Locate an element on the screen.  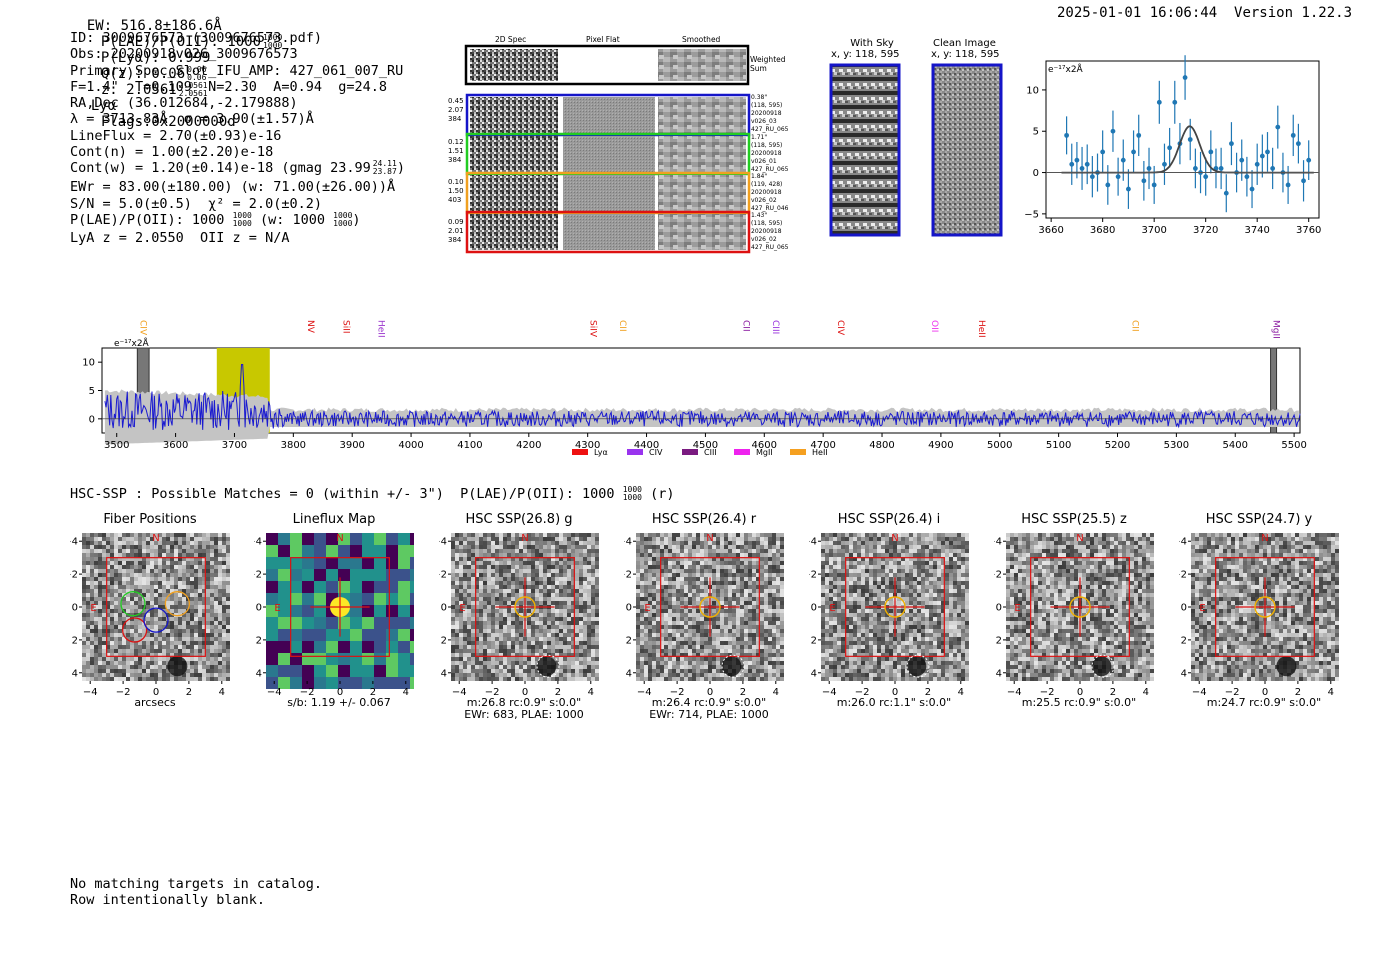
info-sn: S/N = 5.0(±0.5) χ² = 2.0(±0.2) is located at coordinates (196, 203).